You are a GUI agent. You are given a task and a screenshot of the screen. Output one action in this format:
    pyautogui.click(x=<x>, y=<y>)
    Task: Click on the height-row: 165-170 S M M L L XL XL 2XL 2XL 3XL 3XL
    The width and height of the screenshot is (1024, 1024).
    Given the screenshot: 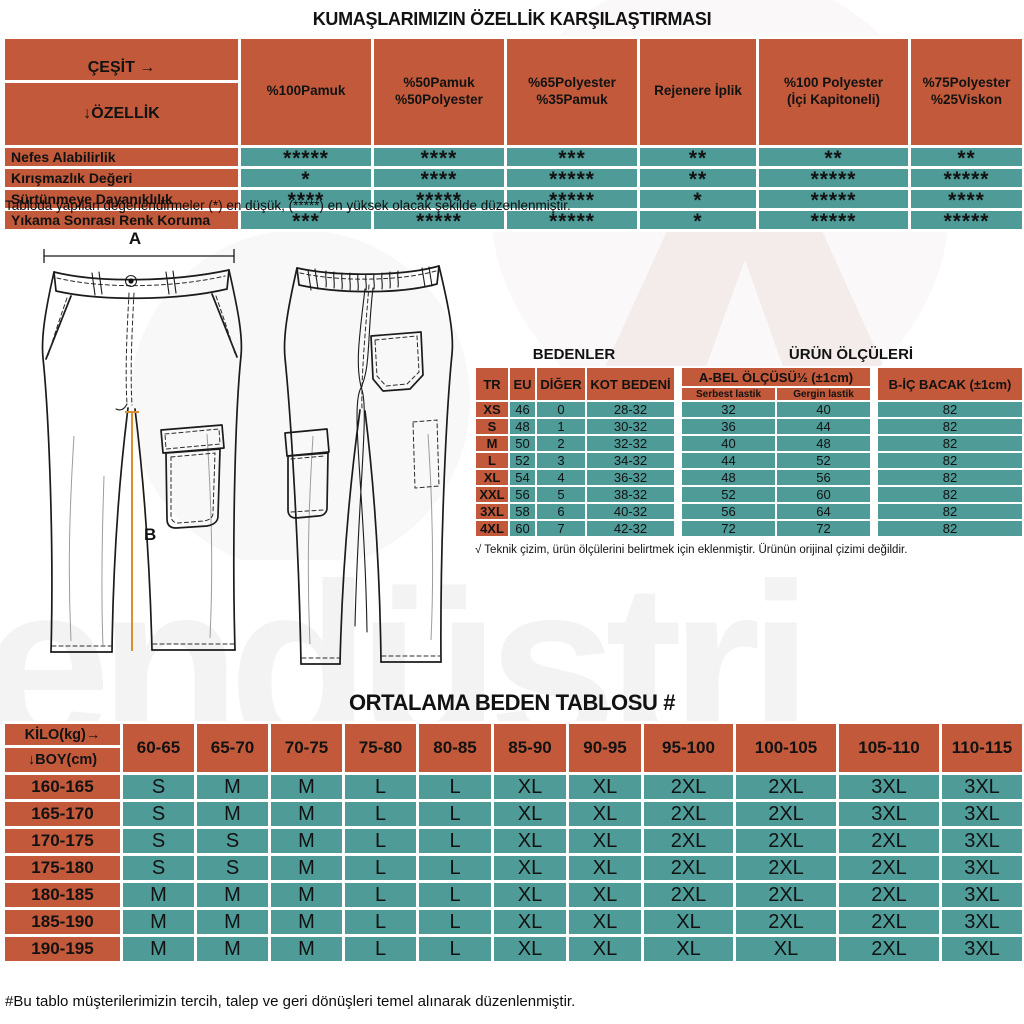 What is the action you would take?
    pyautogui.click(x=513, y=814)
    